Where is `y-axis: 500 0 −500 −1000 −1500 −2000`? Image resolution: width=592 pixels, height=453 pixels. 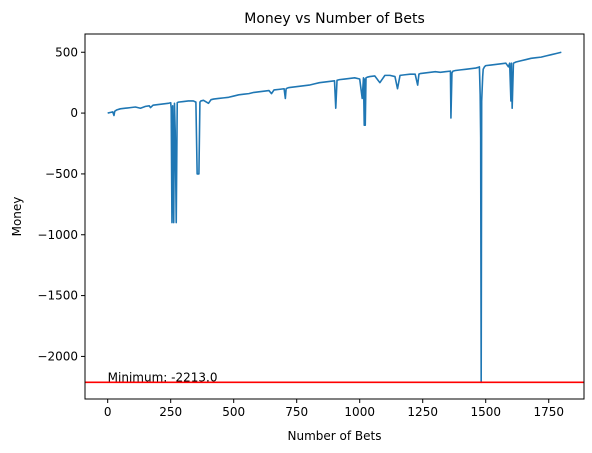 y-axis: 500 0 −500 −1000 −1500 −2000 is located at coordinates (61, 204).